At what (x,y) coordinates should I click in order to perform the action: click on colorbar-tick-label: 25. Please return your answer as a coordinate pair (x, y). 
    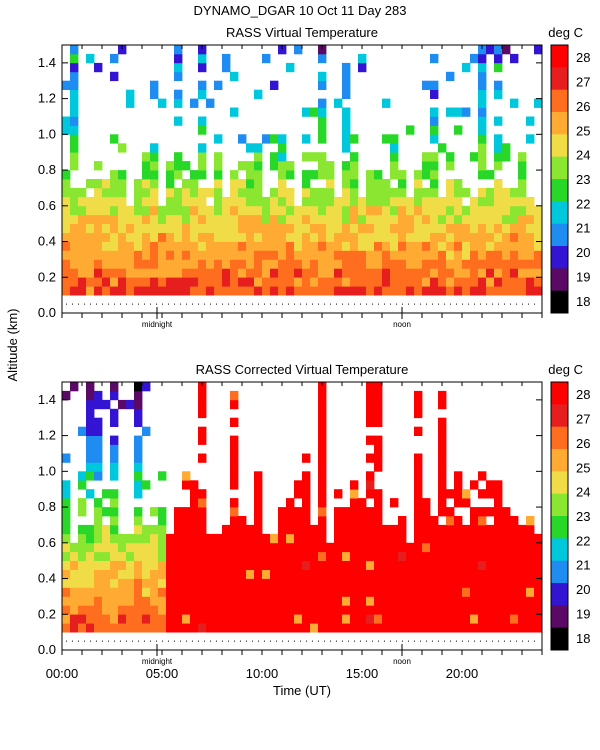
    Looking at the image, I should click on (583, 130).